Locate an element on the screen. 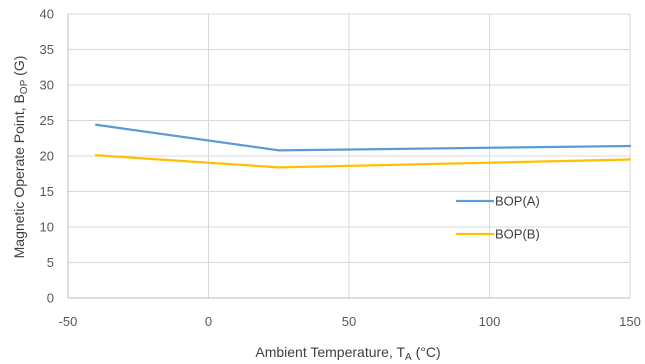 This screenshot has height=364, width=645. legend: BOP(A) BOP(B) is located at coordinates (498, 218).